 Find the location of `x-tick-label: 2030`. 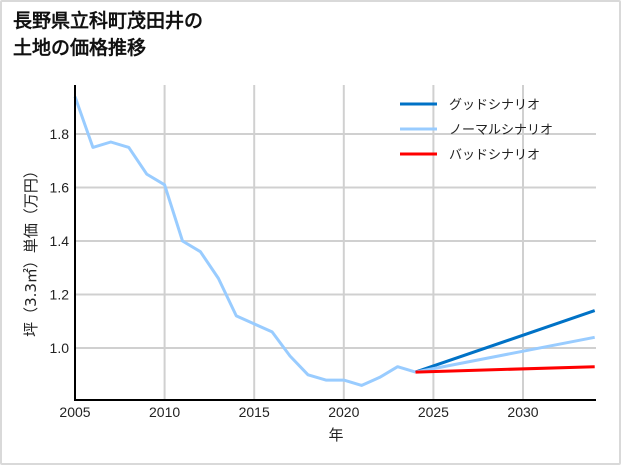

x-tick-label: 2030 is located at coordinates (522, 412).